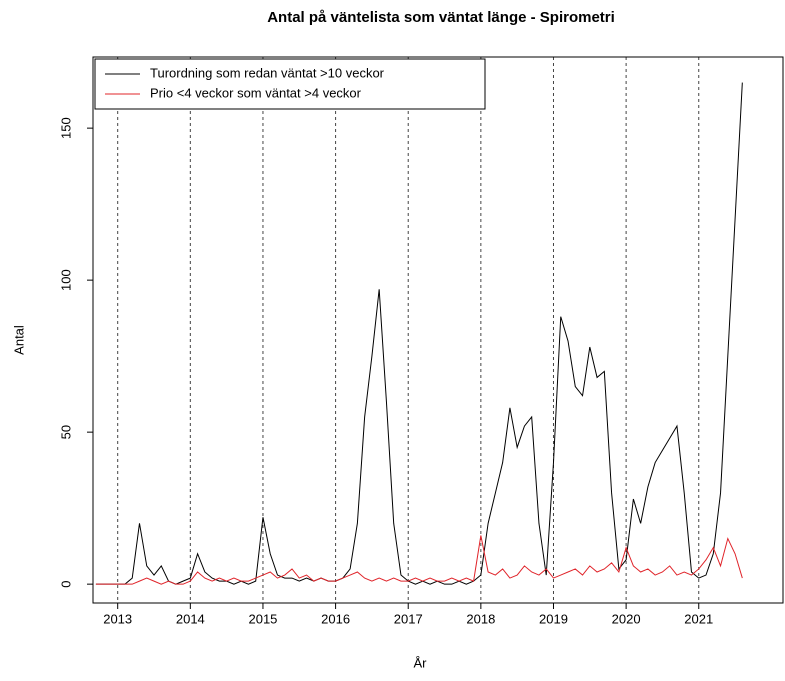  What do you see at coordinates (408, 618) in the screenshot?
I see `x-tick-label: 2017` at bounding box center [408, 618].